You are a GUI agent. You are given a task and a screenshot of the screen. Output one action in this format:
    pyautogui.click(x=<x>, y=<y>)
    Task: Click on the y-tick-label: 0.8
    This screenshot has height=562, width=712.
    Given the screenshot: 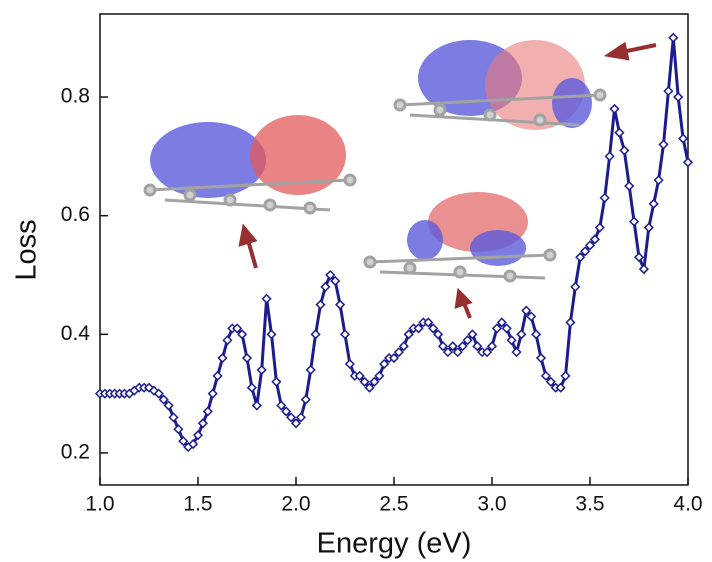 What is the action you would take?
    pyautogui.click(x=75, y=96)
    